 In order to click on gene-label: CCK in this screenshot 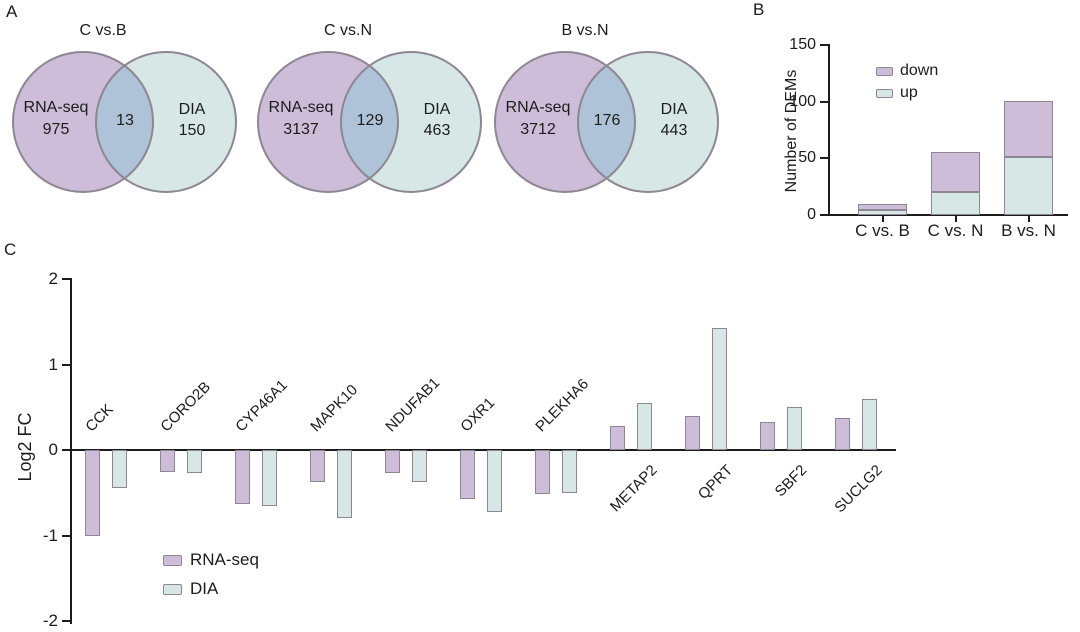, I will do `click(99, 418)`.